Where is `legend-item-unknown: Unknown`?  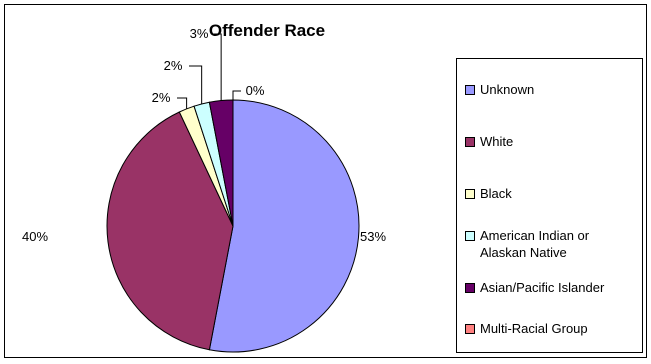 legend-item-unknown: Unknown is located at coordinates (499, 89).